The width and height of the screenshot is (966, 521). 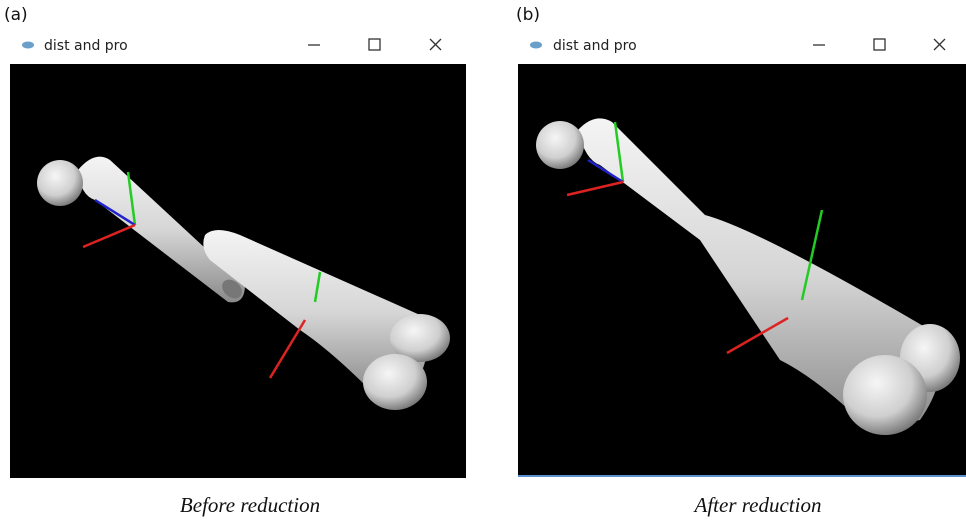 I want to click on caption: Before reduction, so click(x=250, y=505).